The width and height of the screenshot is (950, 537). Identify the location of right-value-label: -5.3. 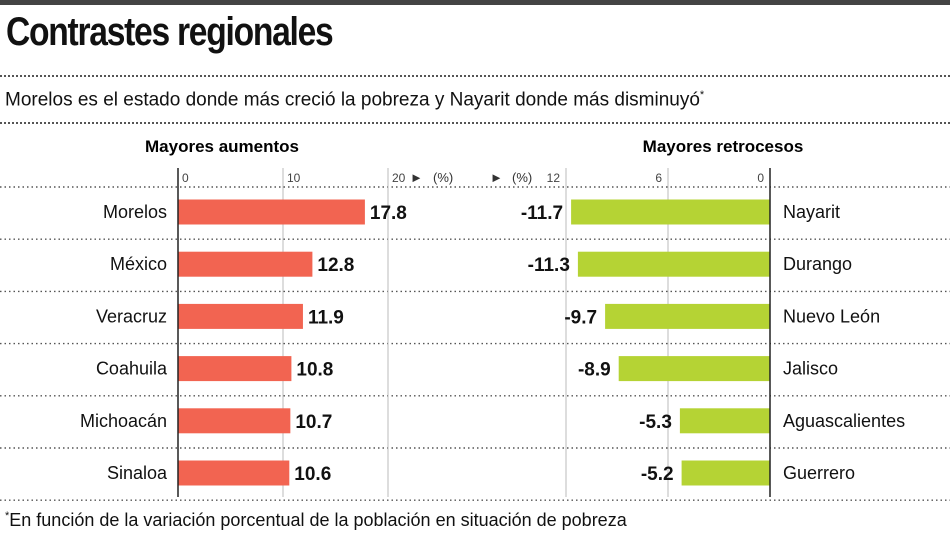
(655, 422).